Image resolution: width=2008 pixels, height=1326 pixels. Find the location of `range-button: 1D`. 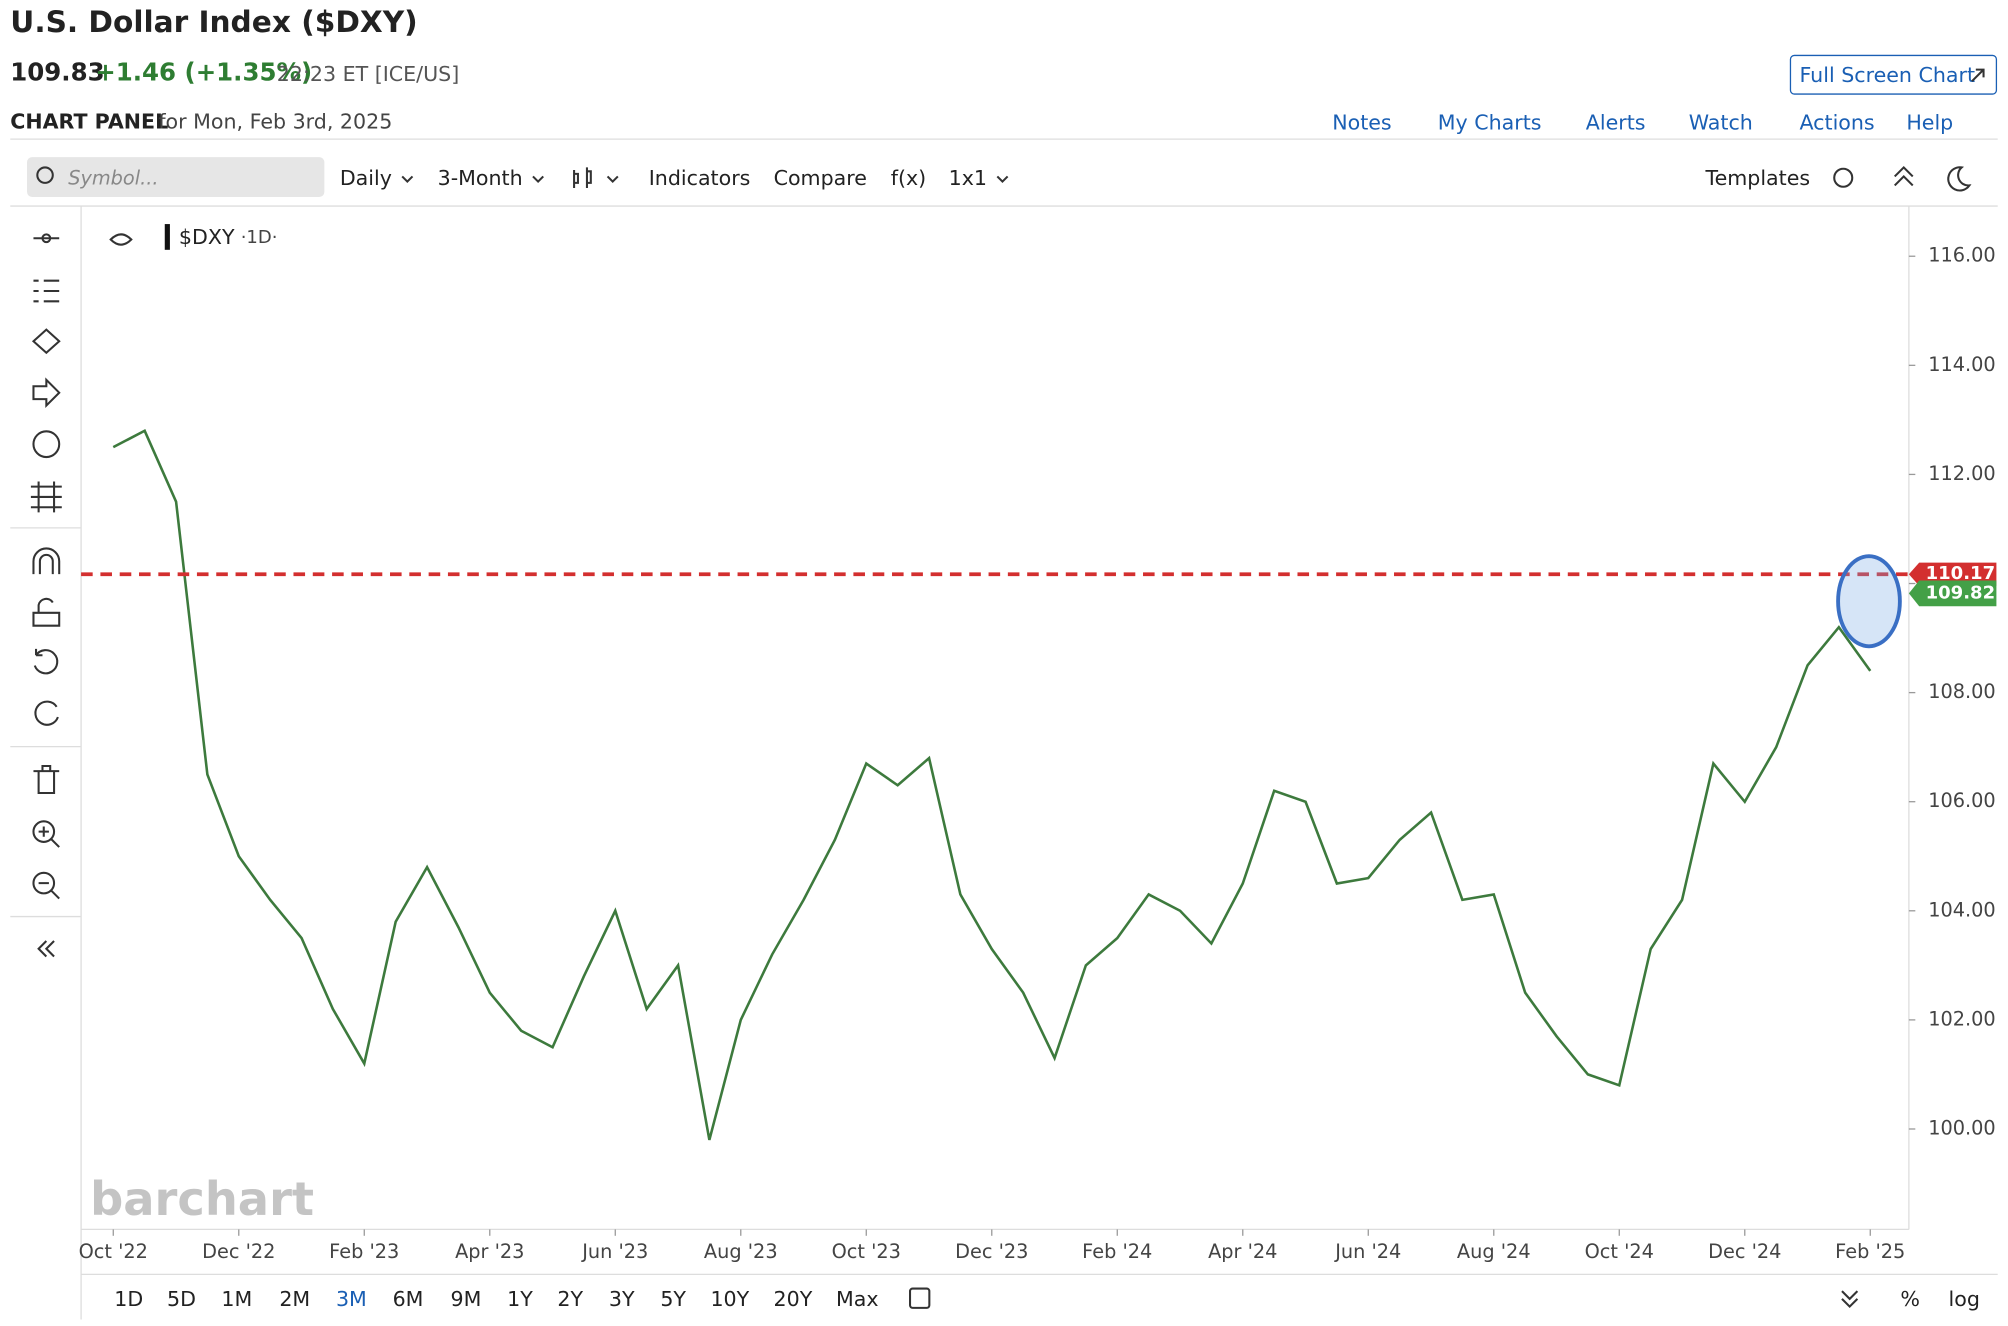

range-button: 1D is located at coordinates (128, 1299).